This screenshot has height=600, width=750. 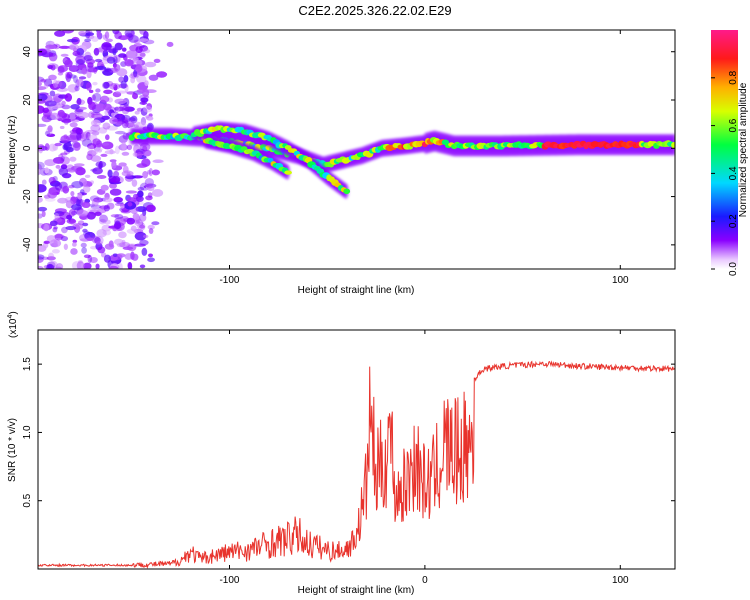 I want to click on y-tick-label: 40, so click(x=27, y=52).